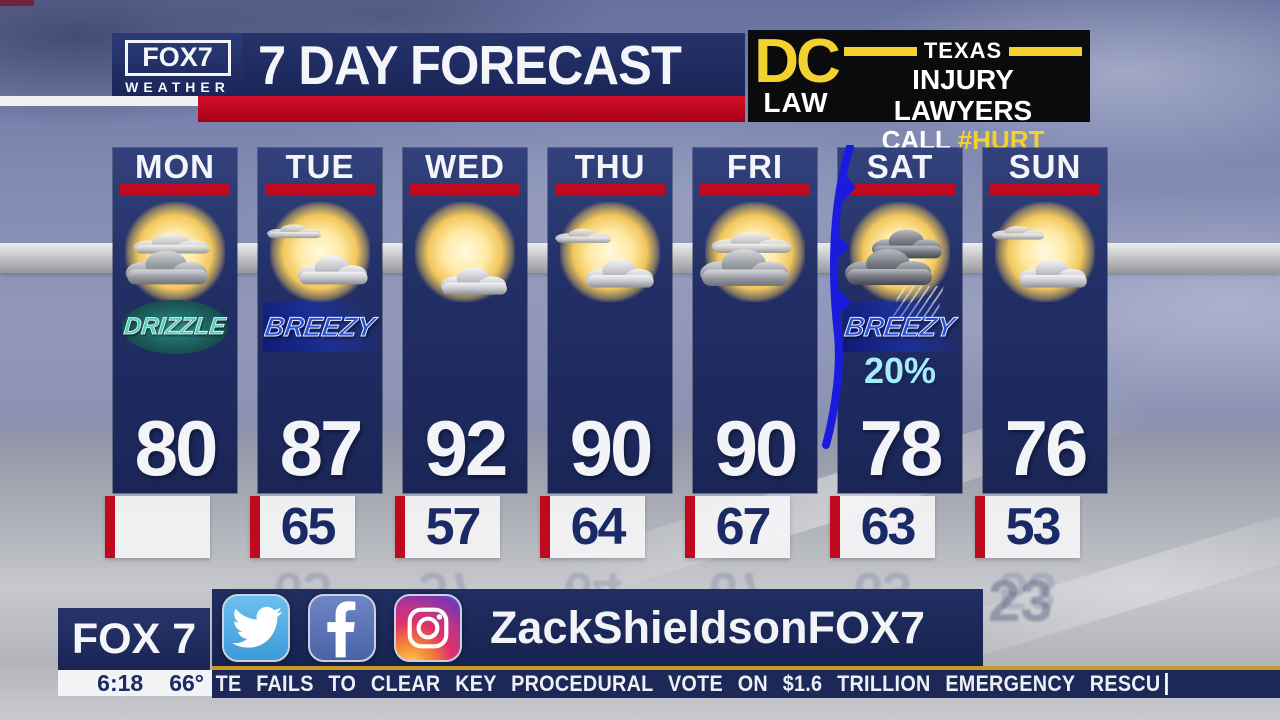  I want to click on ad-brand: DC LAW, so click(796, 76).